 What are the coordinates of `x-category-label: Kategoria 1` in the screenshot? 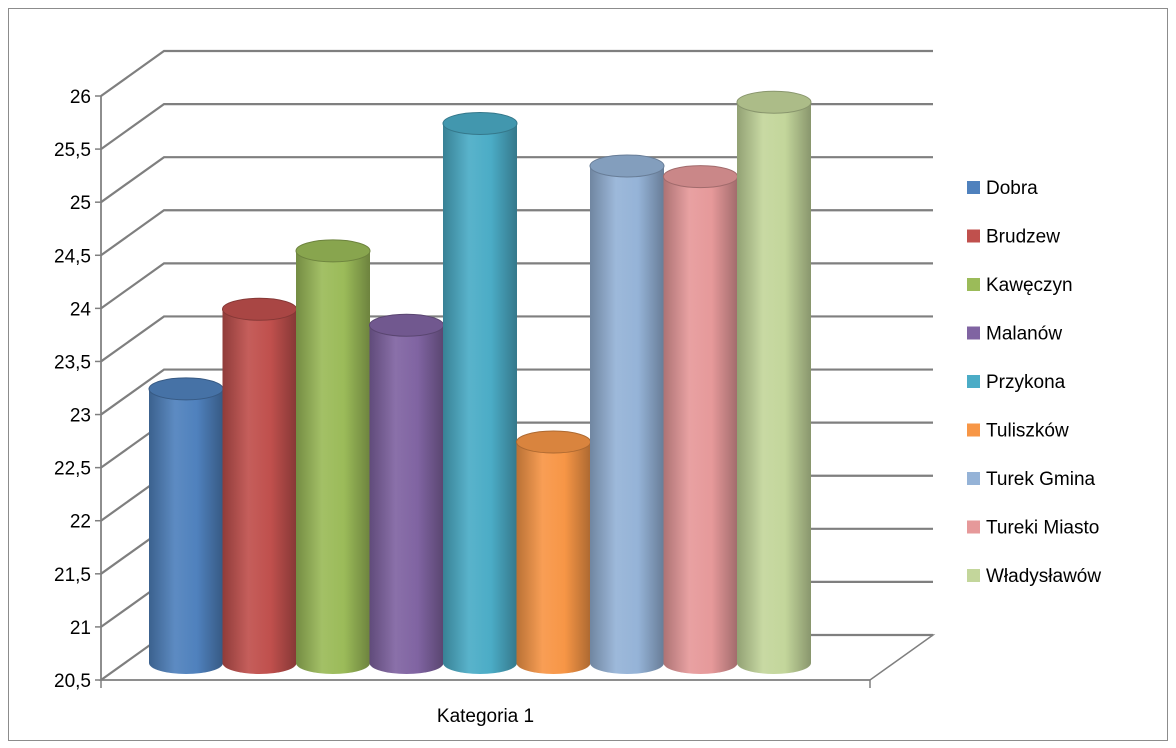 It's located at (485, 716).